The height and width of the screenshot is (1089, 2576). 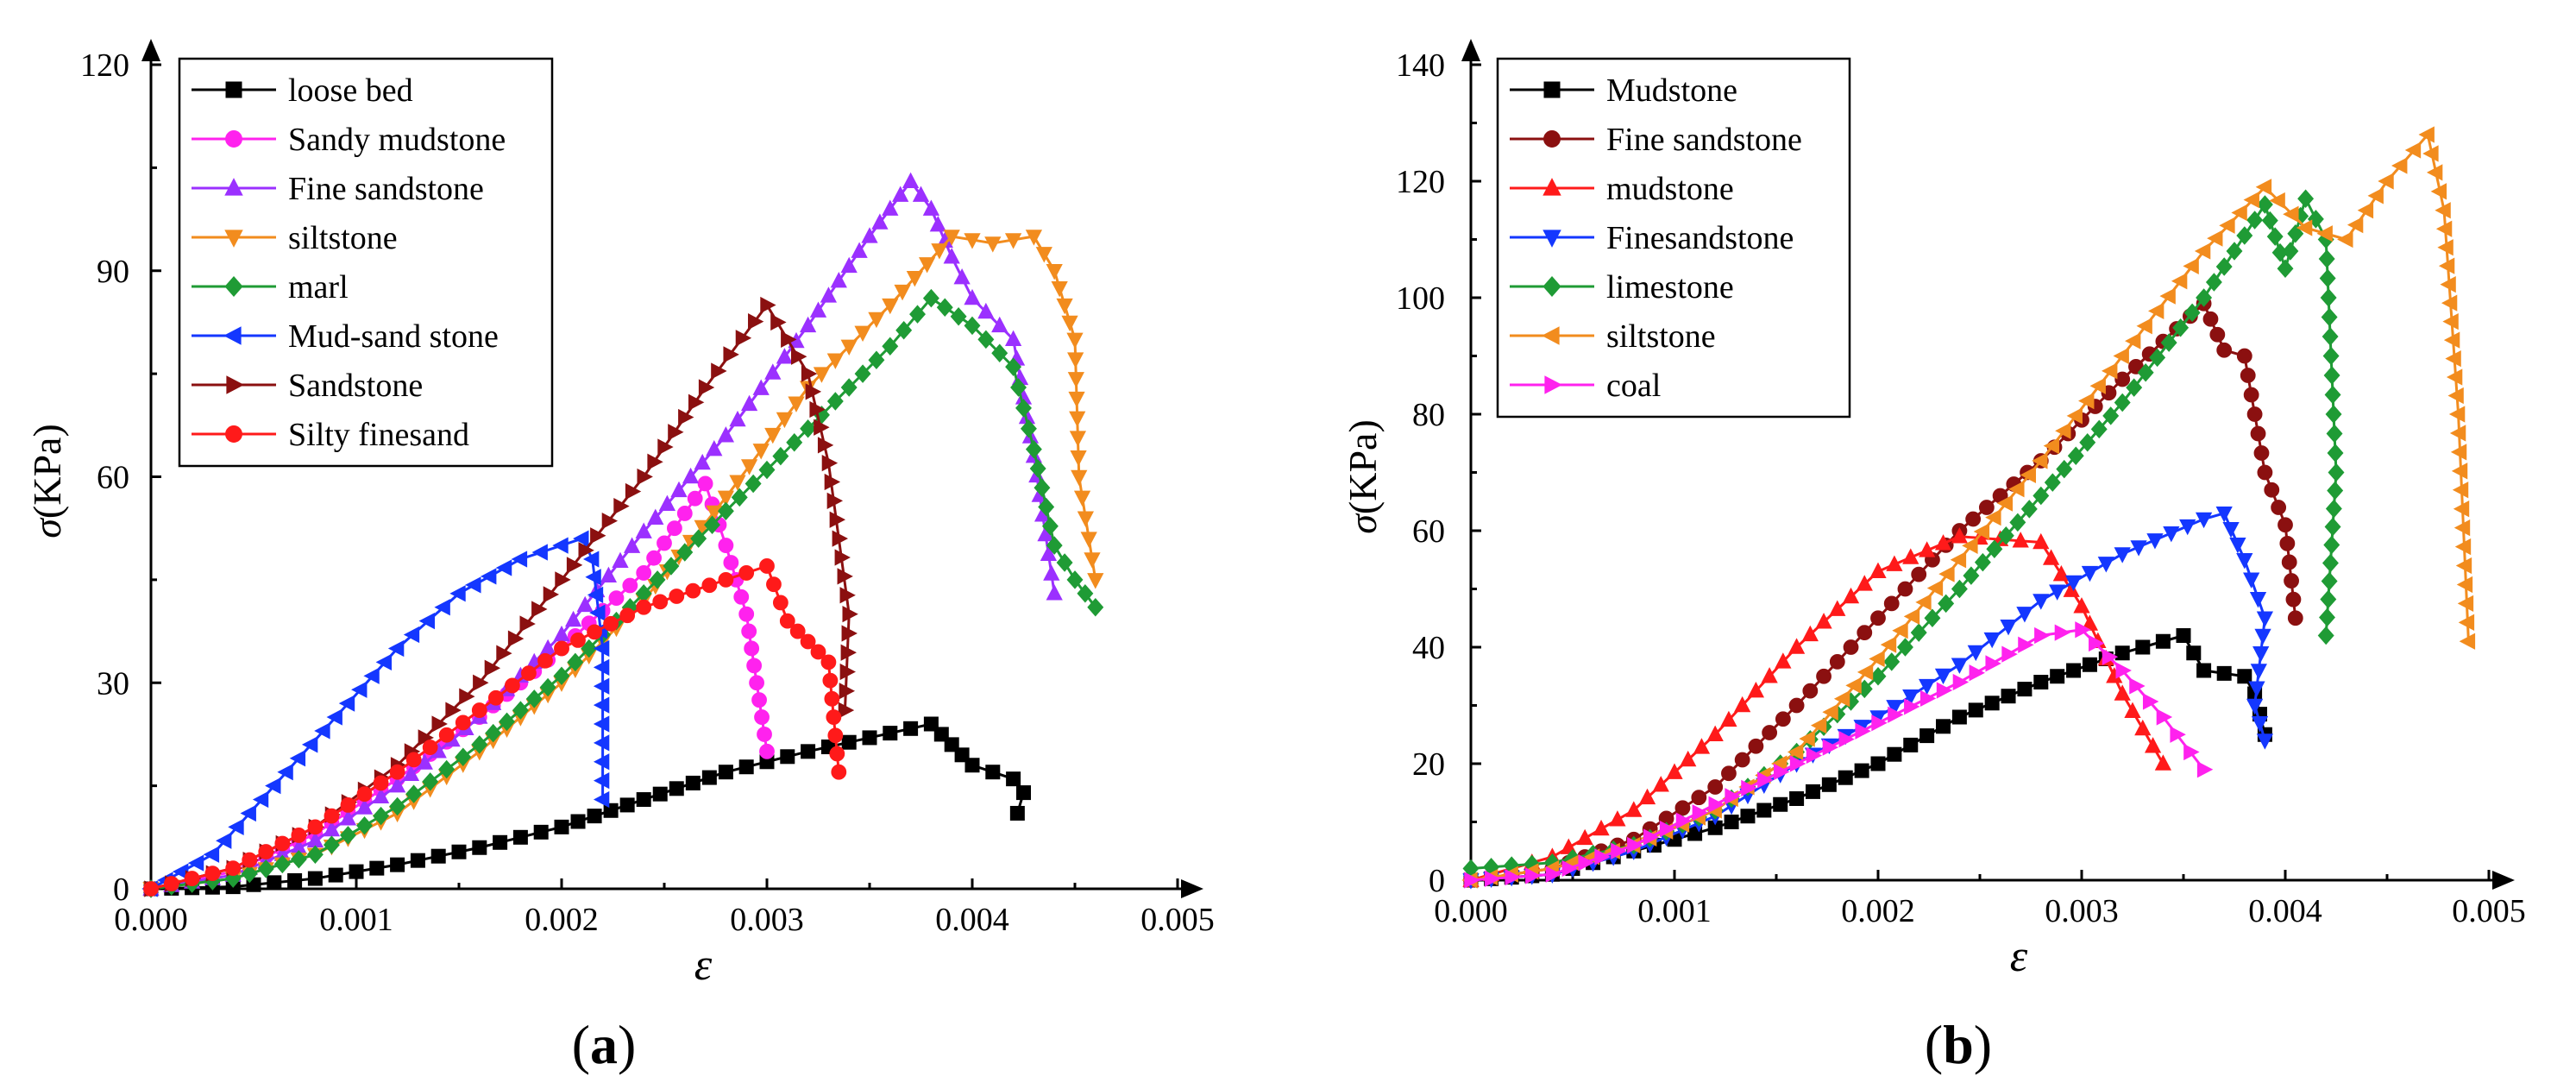 I want to click on x-tick-label: 0.002, so click(x=562, y=920).